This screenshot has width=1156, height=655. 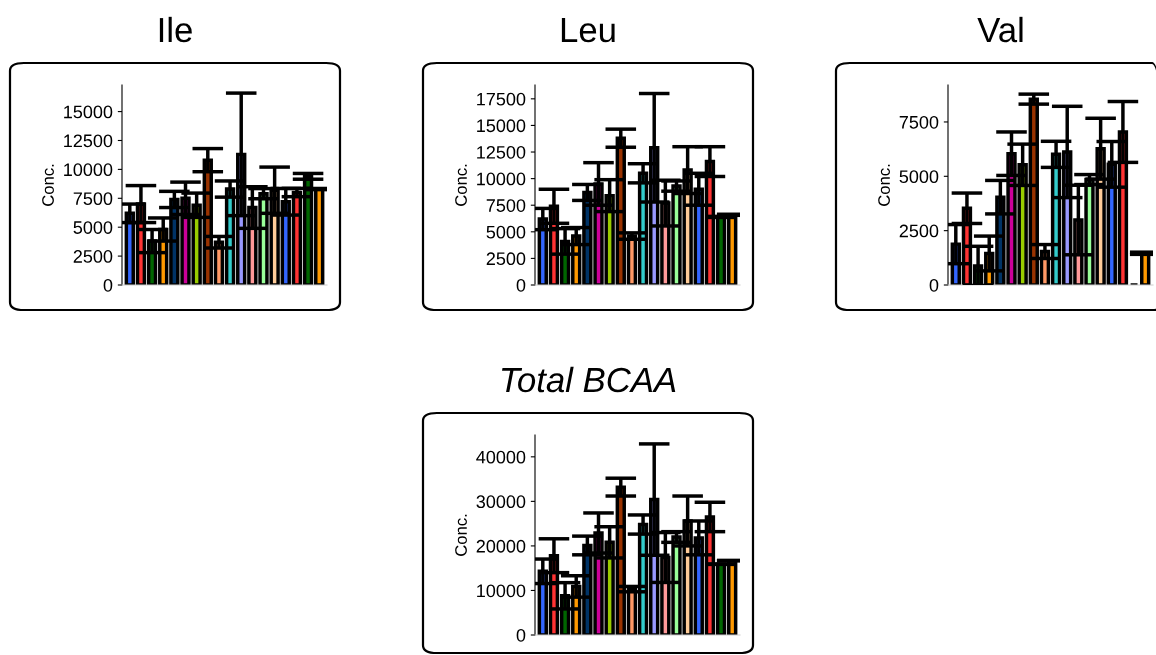 What do you see at coordinates (1000, 29) in the screenshot?
I see `chart-title: Val` at bounding box center [1000, 29].